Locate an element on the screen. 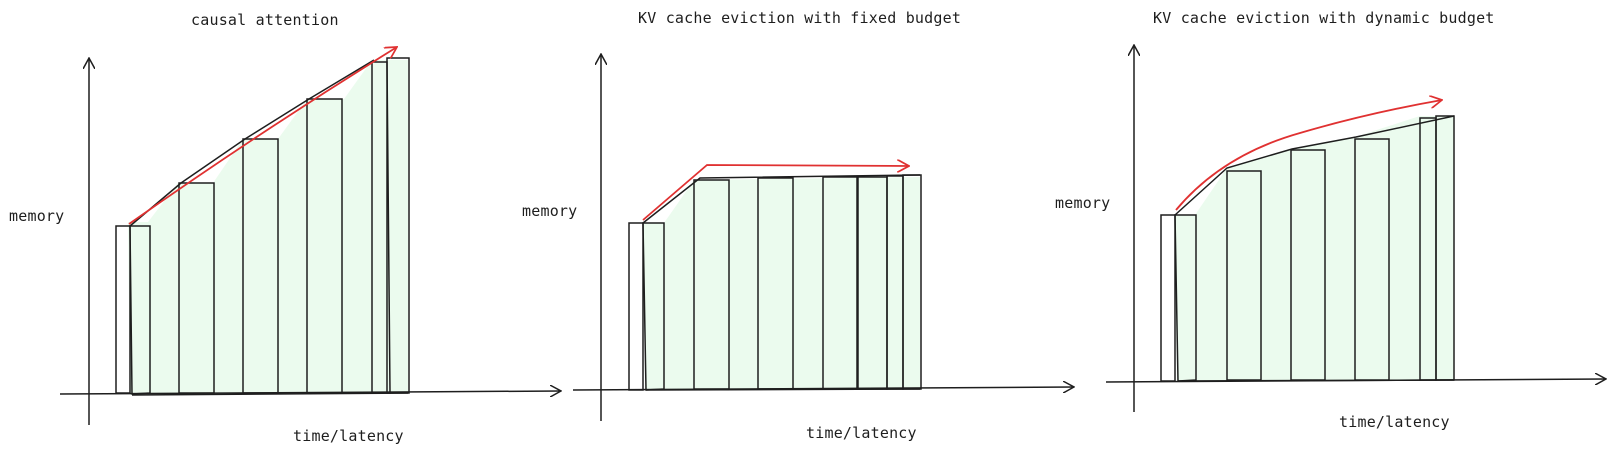 This screenshot has width=1613, height=457. memory-bars is located at coordinates (775, 282).